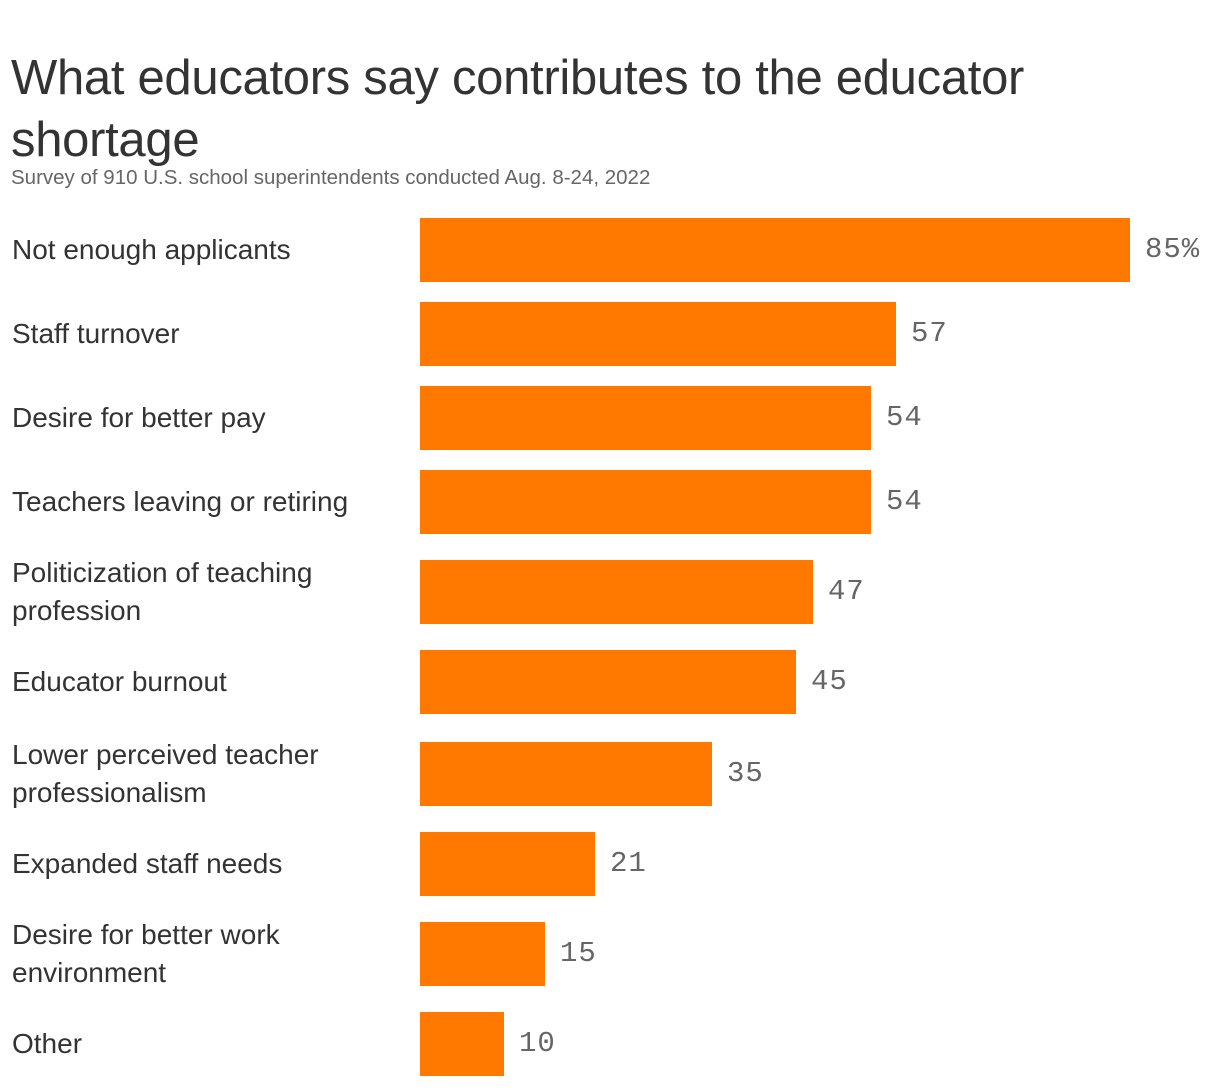 The width and height of the screenshot is (1220, 1088). I want to click on bar-label: Not enough applicants, so click(151, 249).